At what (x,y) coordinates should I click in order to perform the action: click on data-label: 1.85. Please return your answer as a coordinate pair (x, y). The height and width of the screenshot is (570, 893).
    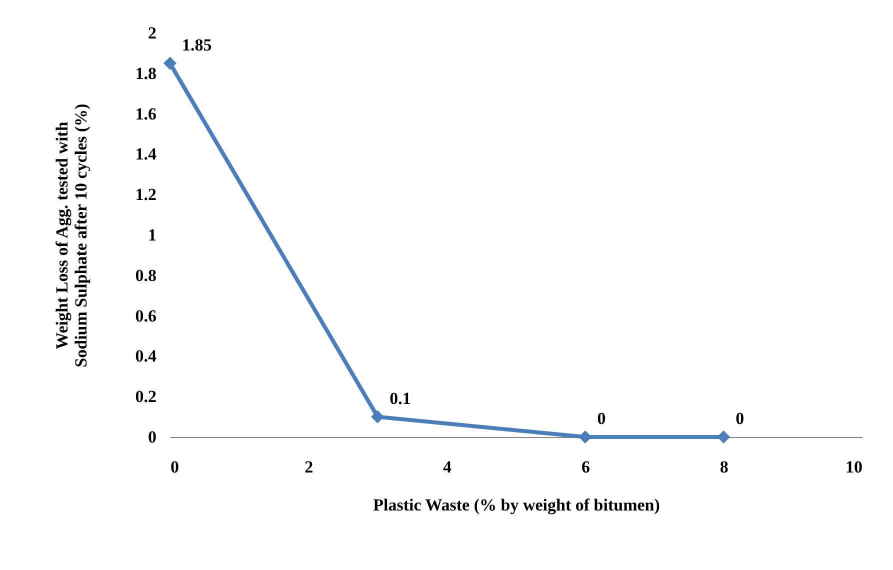
    Looking at the image, I should click on (197, 44).